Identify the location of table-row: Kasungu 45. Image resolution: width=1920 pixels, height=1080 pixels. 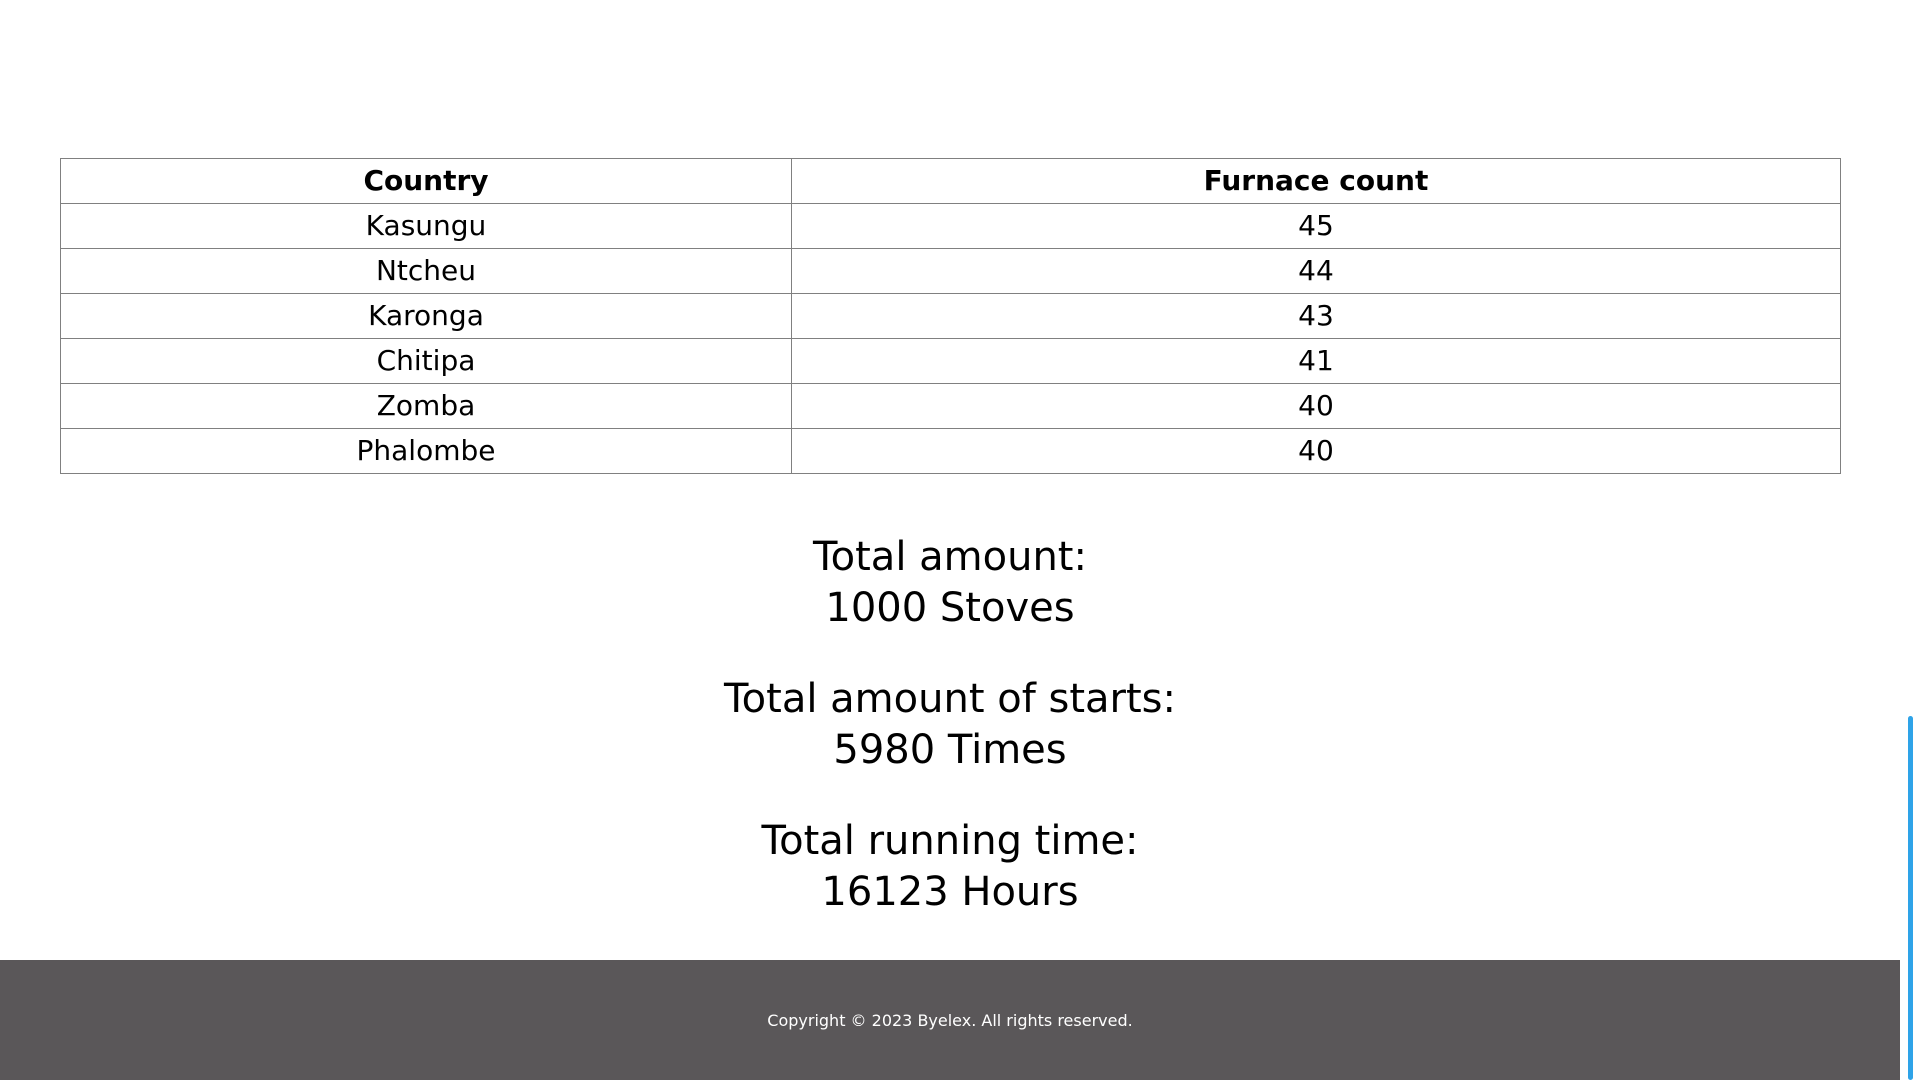
(950, 226).